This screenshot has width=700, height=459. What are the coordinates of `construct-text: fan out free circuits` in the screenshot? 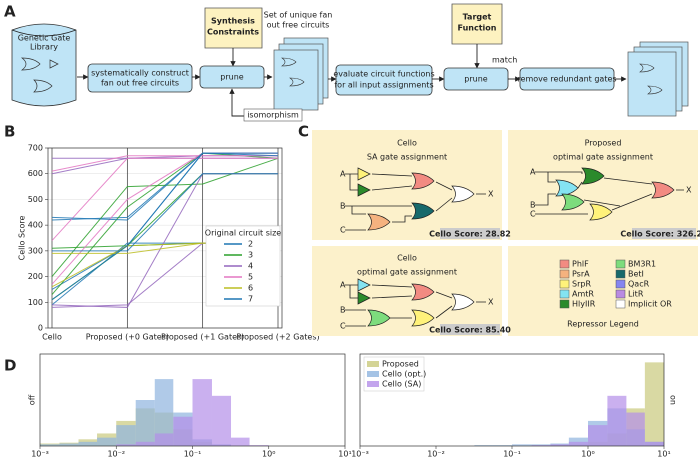 It's located at (140, 83).